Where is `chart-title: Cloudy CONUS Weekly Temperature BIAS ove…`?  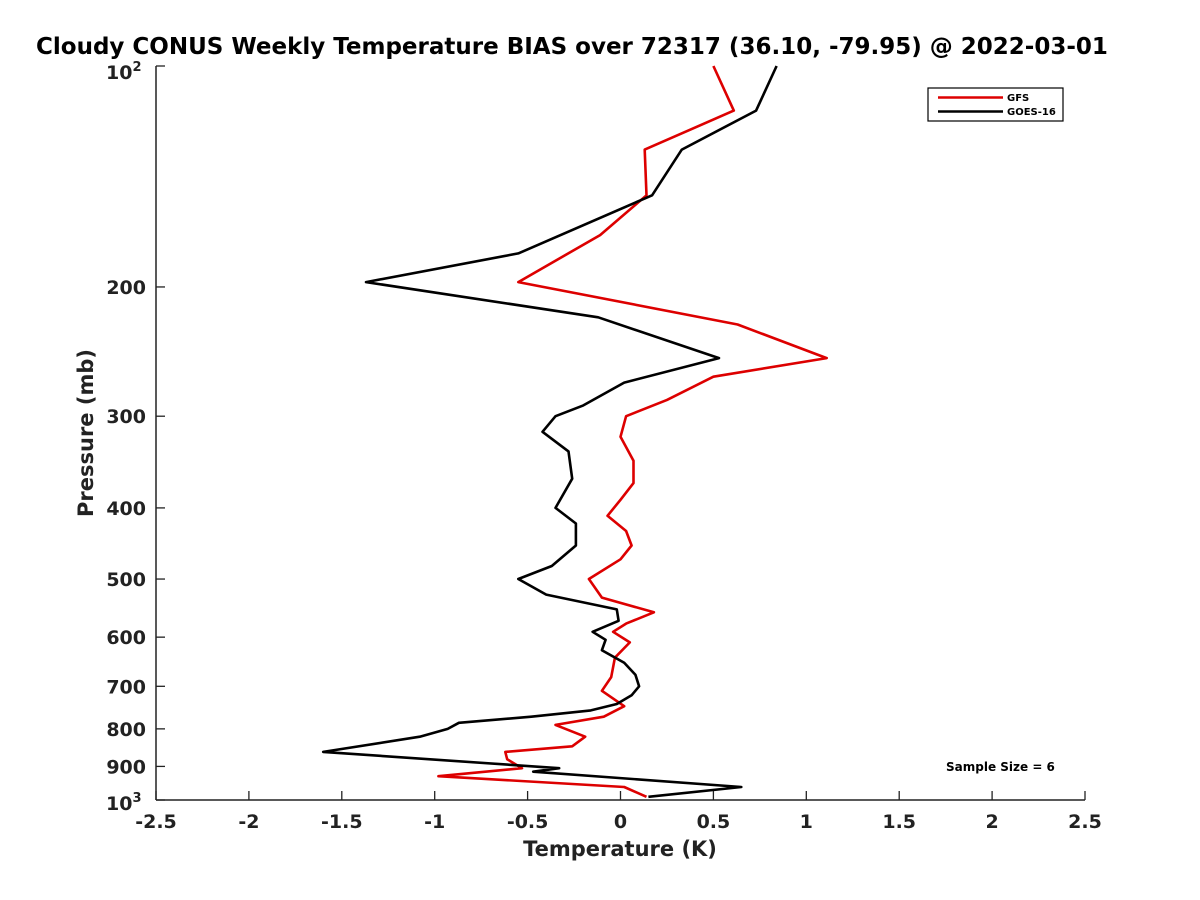
chart-title: Cloudy CONUS Weekly Temperature BIAS ove… is located at coordinates (572, 47).